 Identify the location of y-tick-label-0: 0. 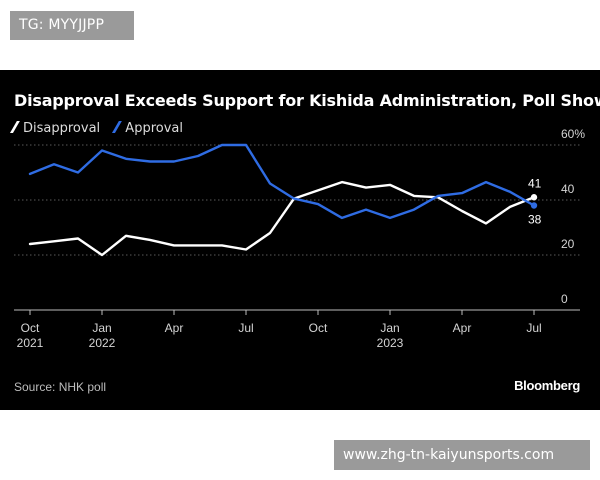
(564, 299).